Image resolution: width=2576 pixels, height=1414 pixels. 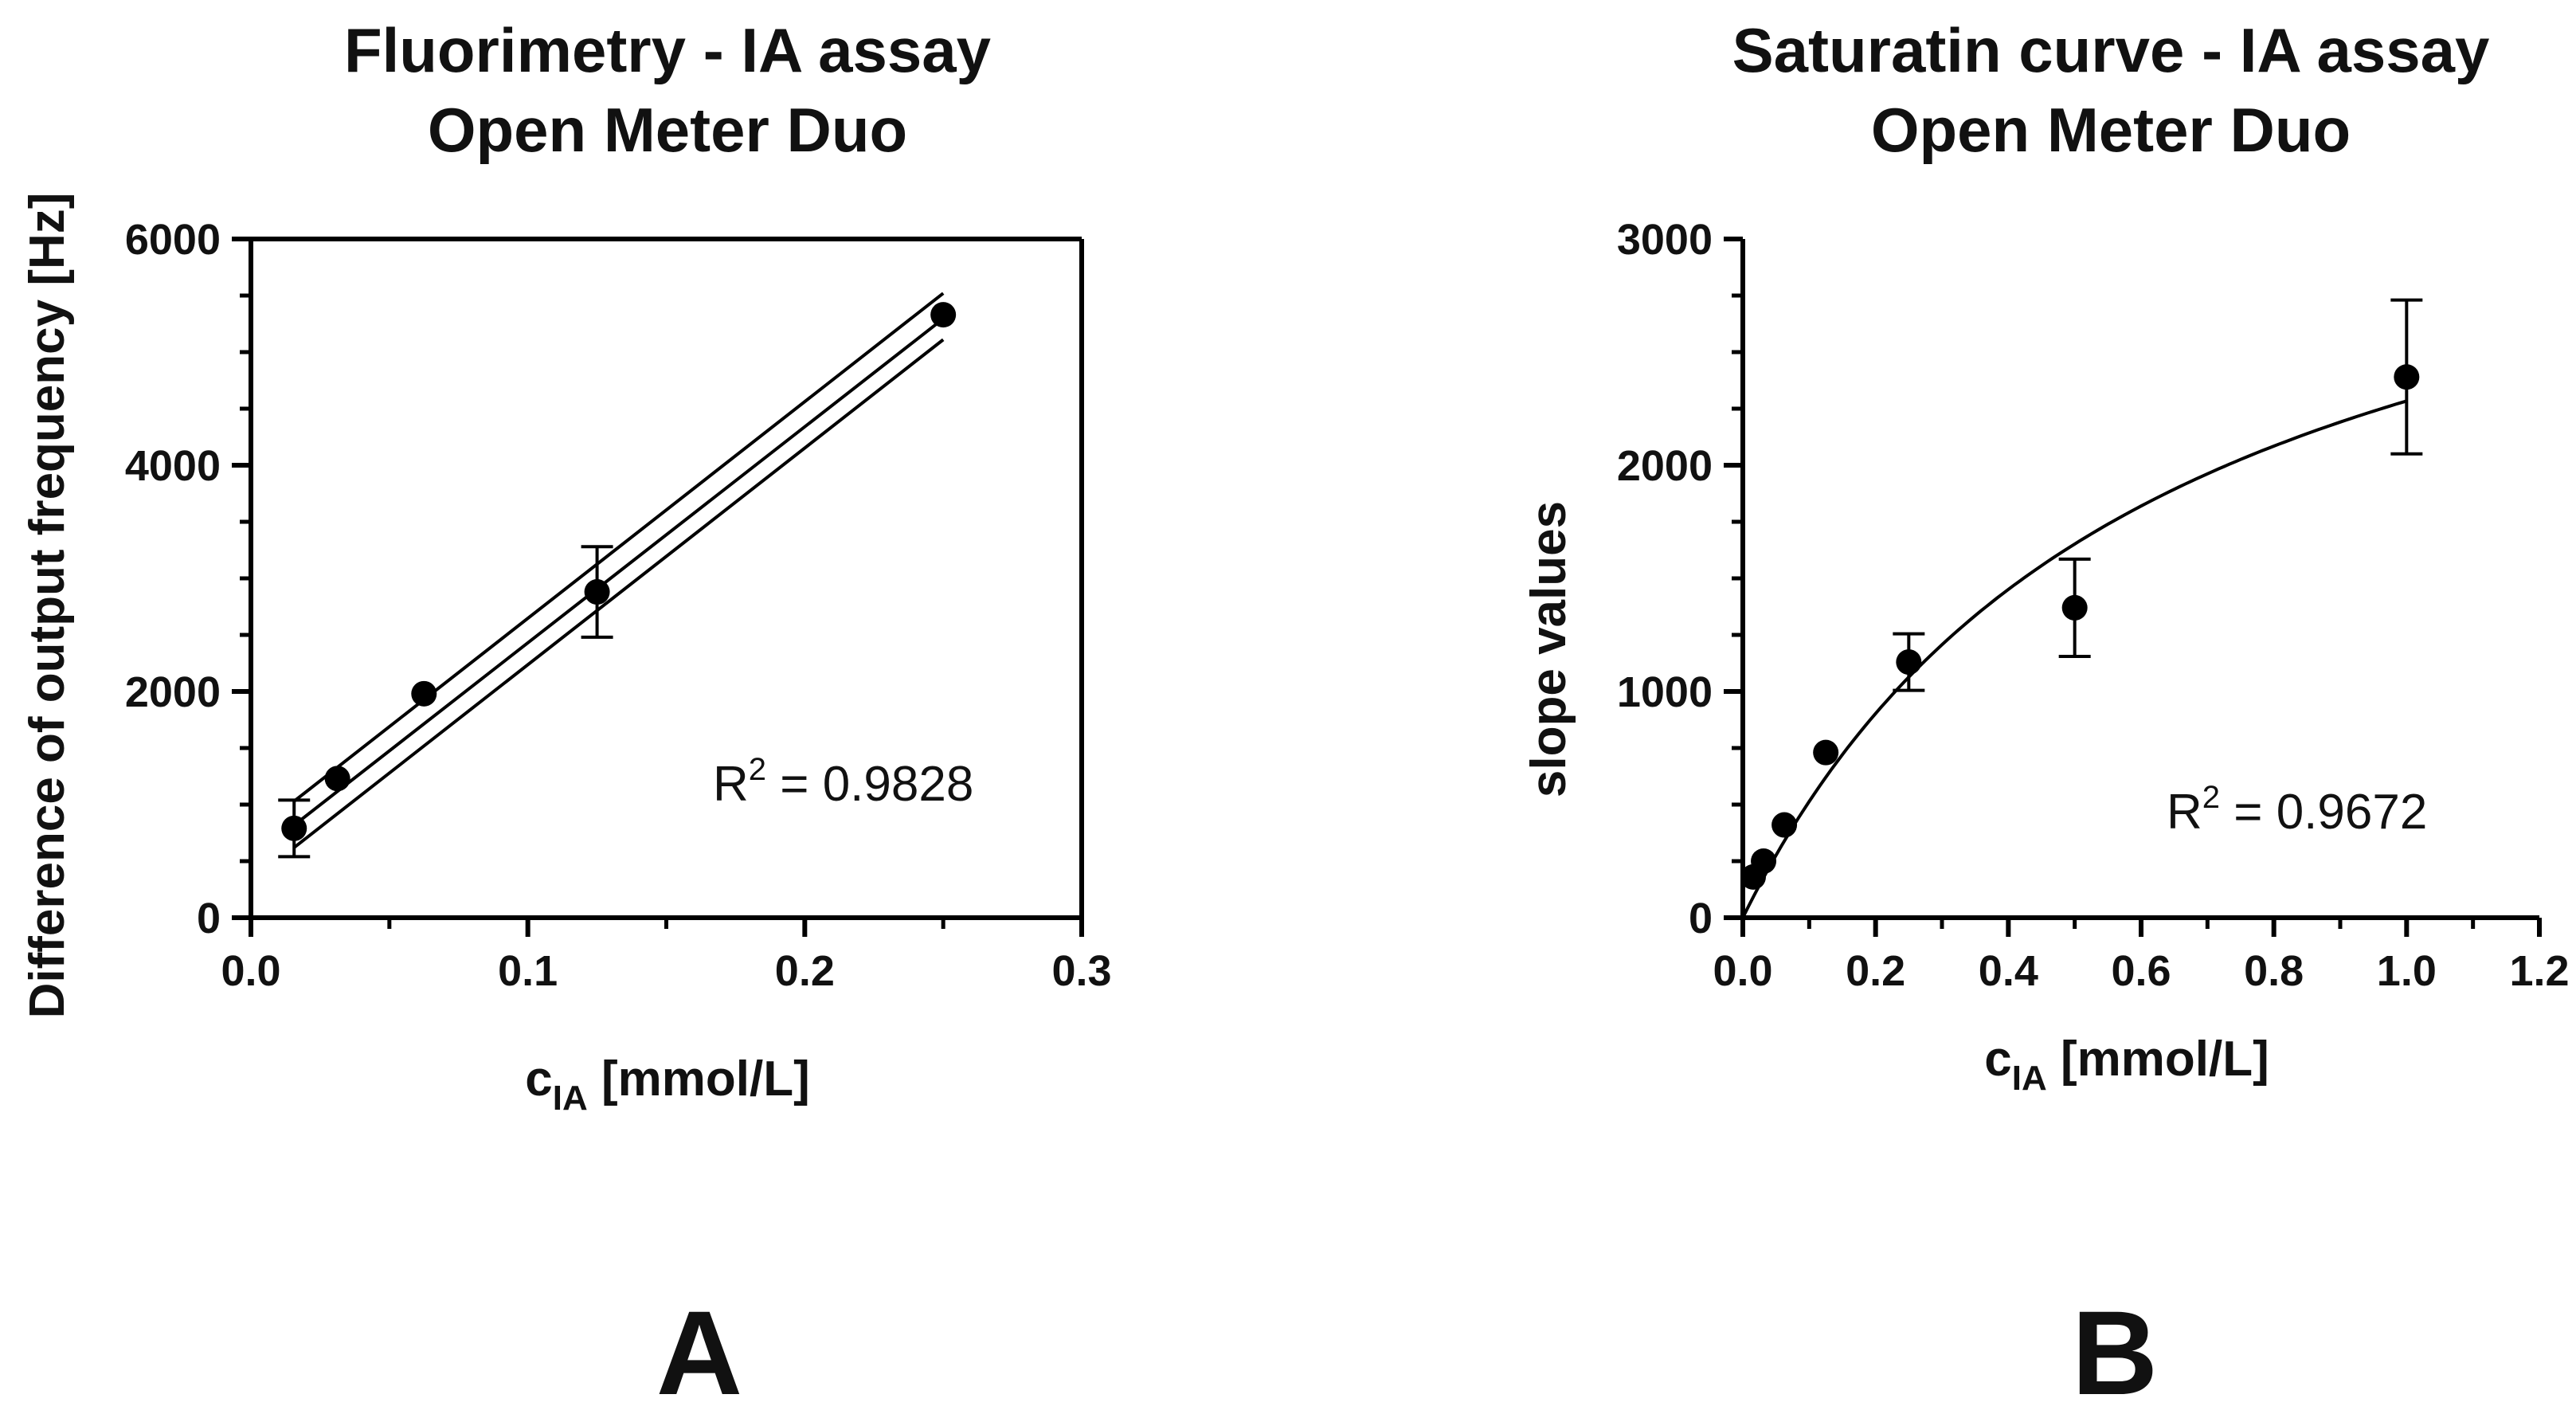 I want to click on chart-a-x-label-sub: IA, so click(x=570, y=1098).